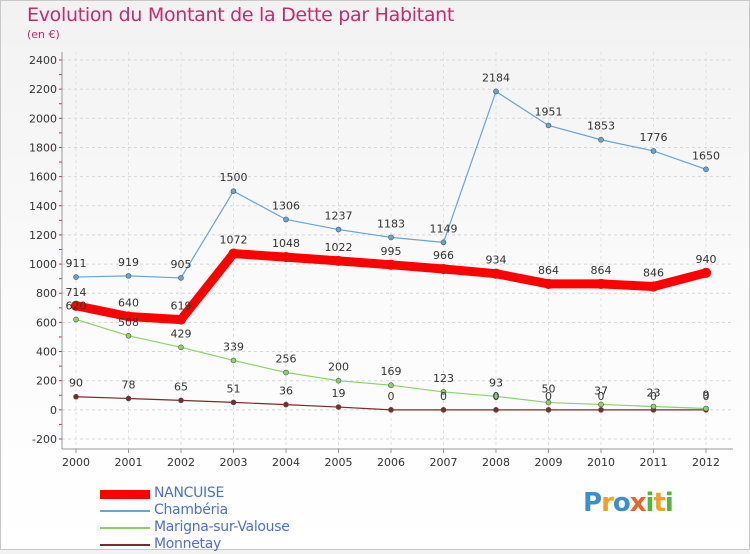 The width and height of the screenshot is (750, 554). I want to click on data-label: 1022, so click(339, 247).